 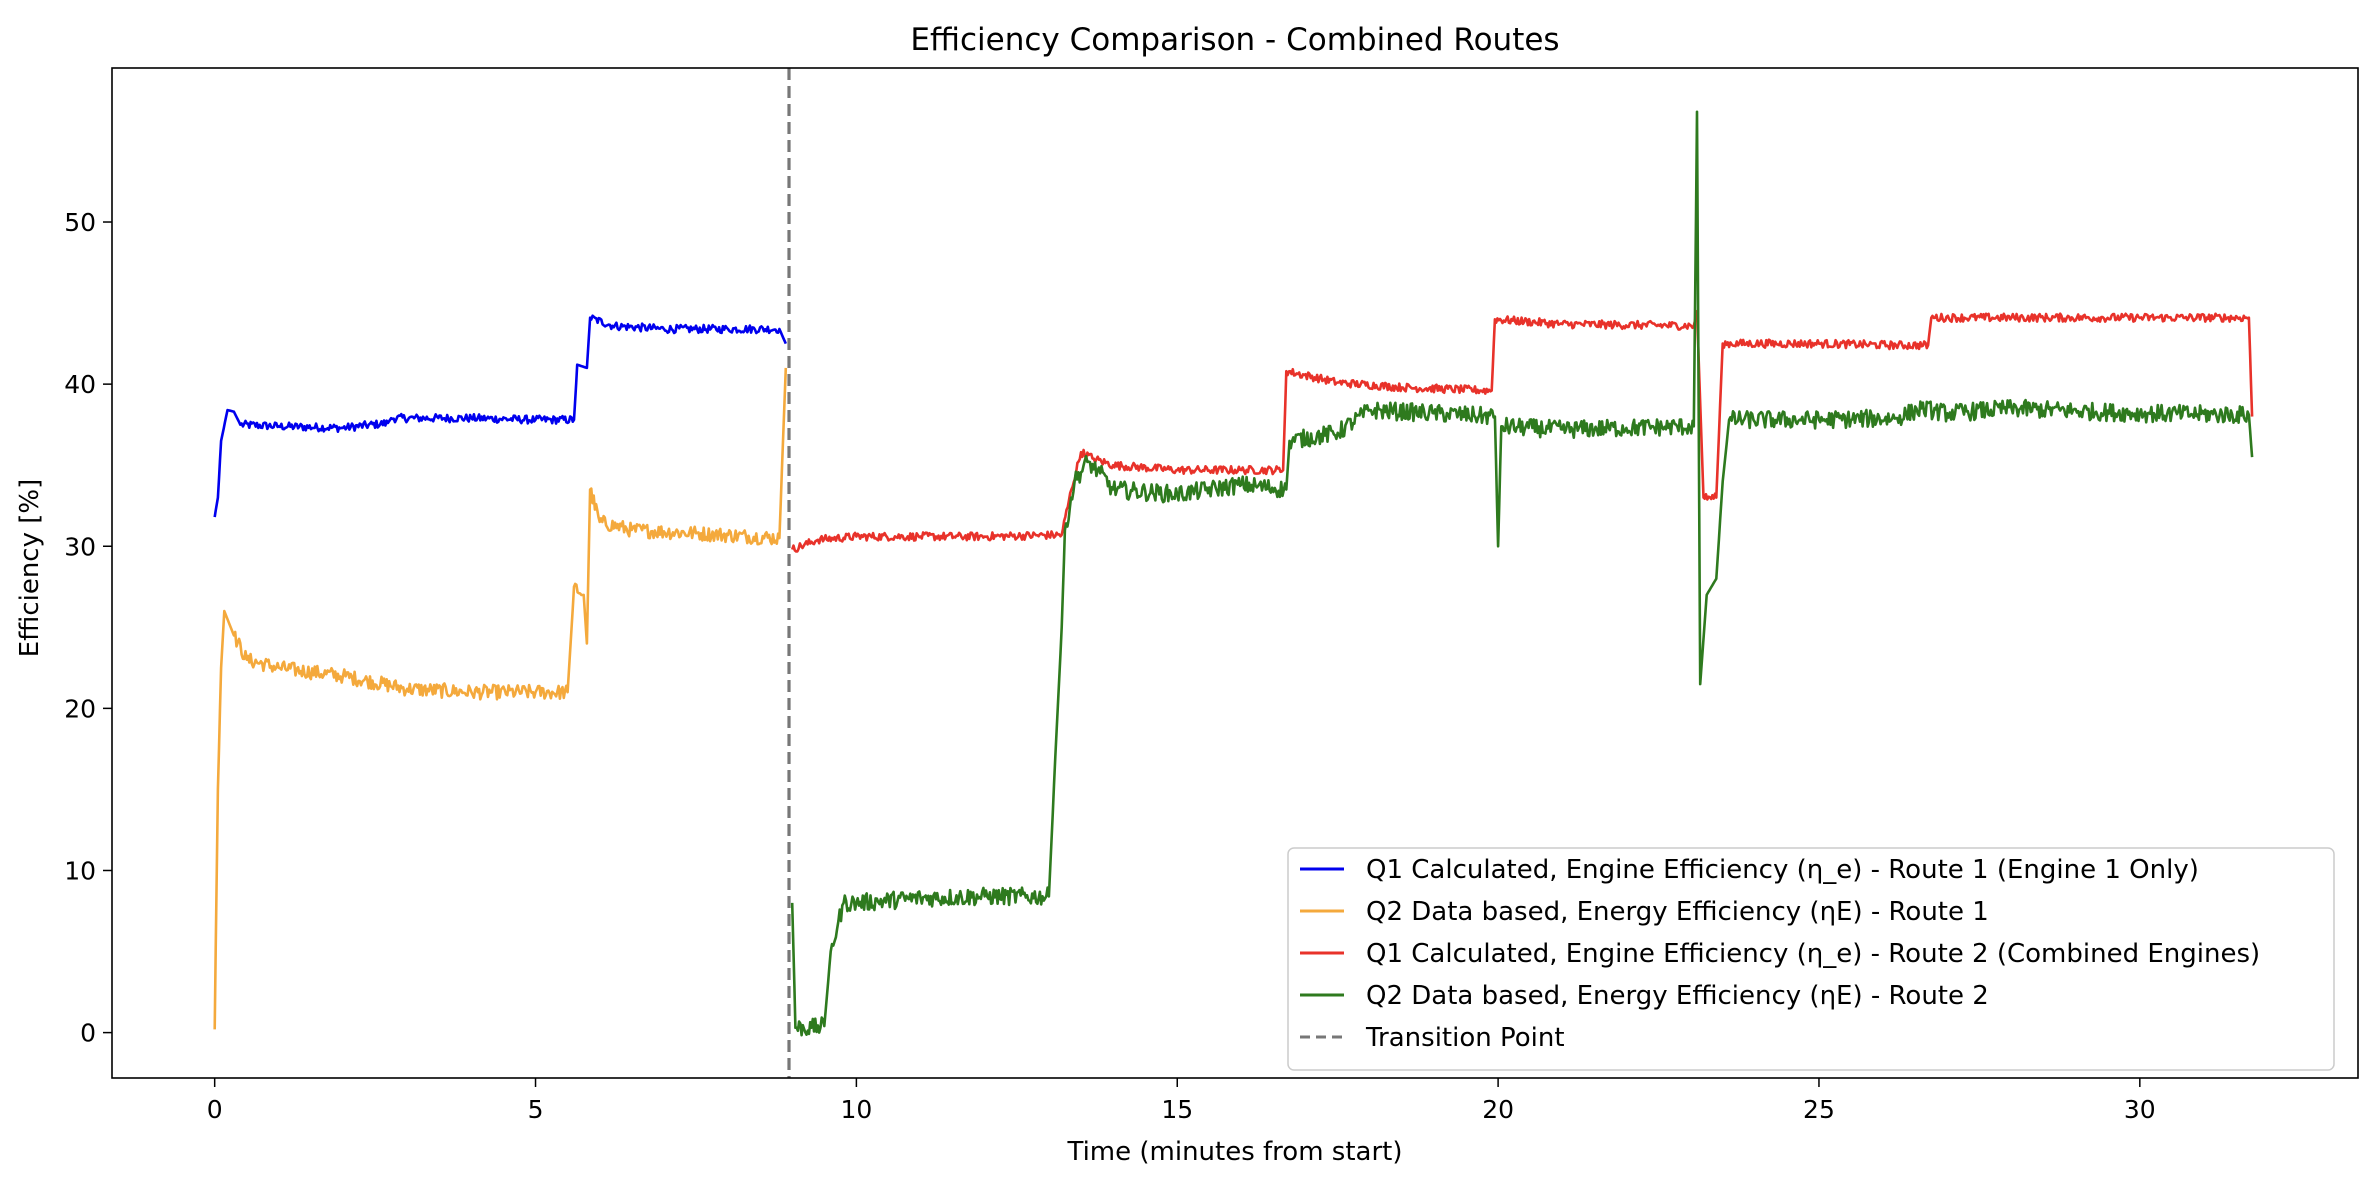 What do you see at coordinates (80, 546) in the screenshot?
I see `y-tick-label: 30` at bounding box center [80, 546].